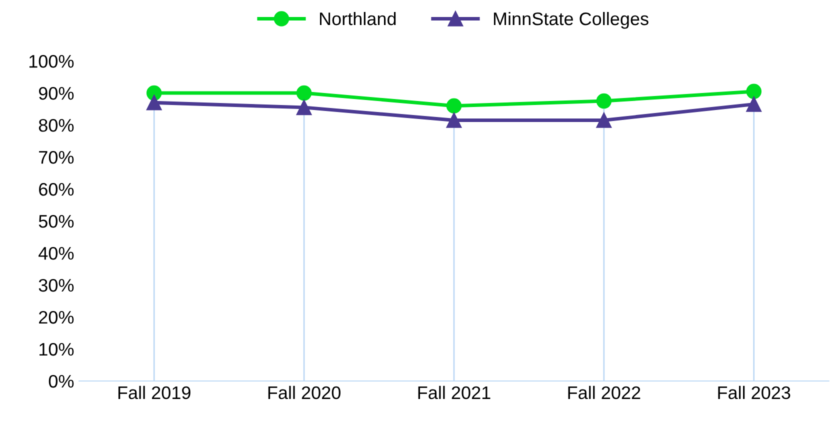  What do you see at coordinates (154, 393) in the screenshot?
I see `x-tick-label: Fall 2019` at bounding box center [154, 393].